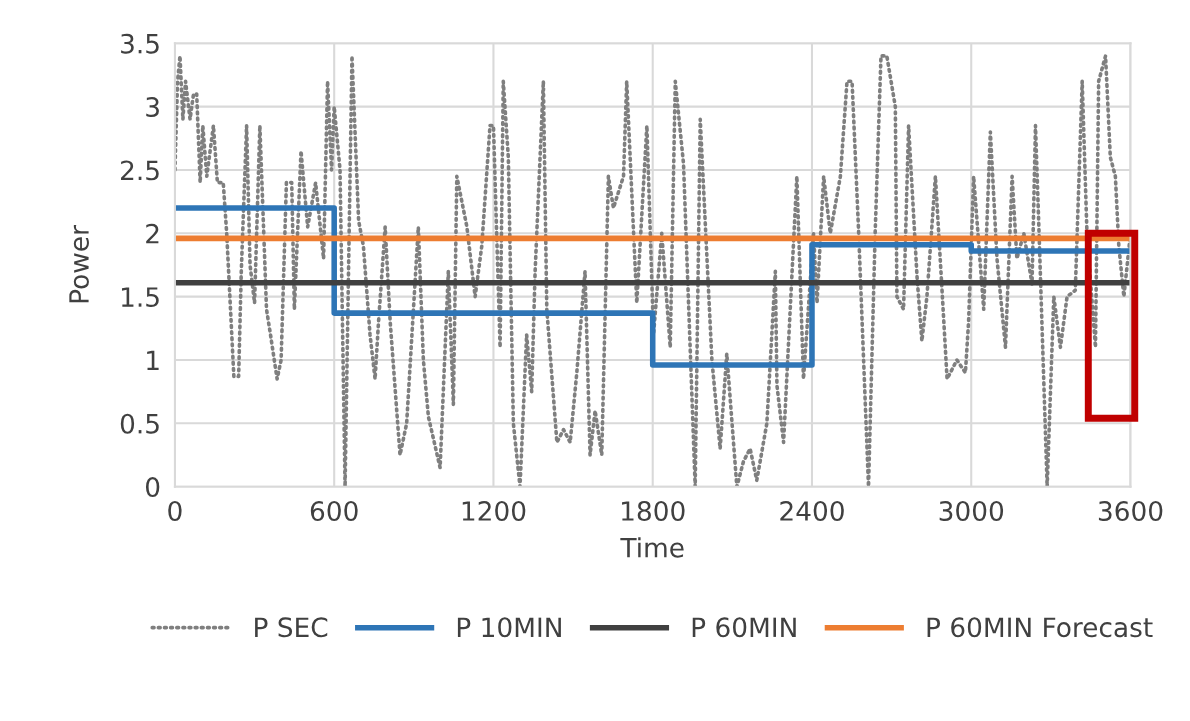  What do you see at coordinates (291, 627) in the screenshot?
I see `legend-label: P SEC` at bounding box center [291, 627].